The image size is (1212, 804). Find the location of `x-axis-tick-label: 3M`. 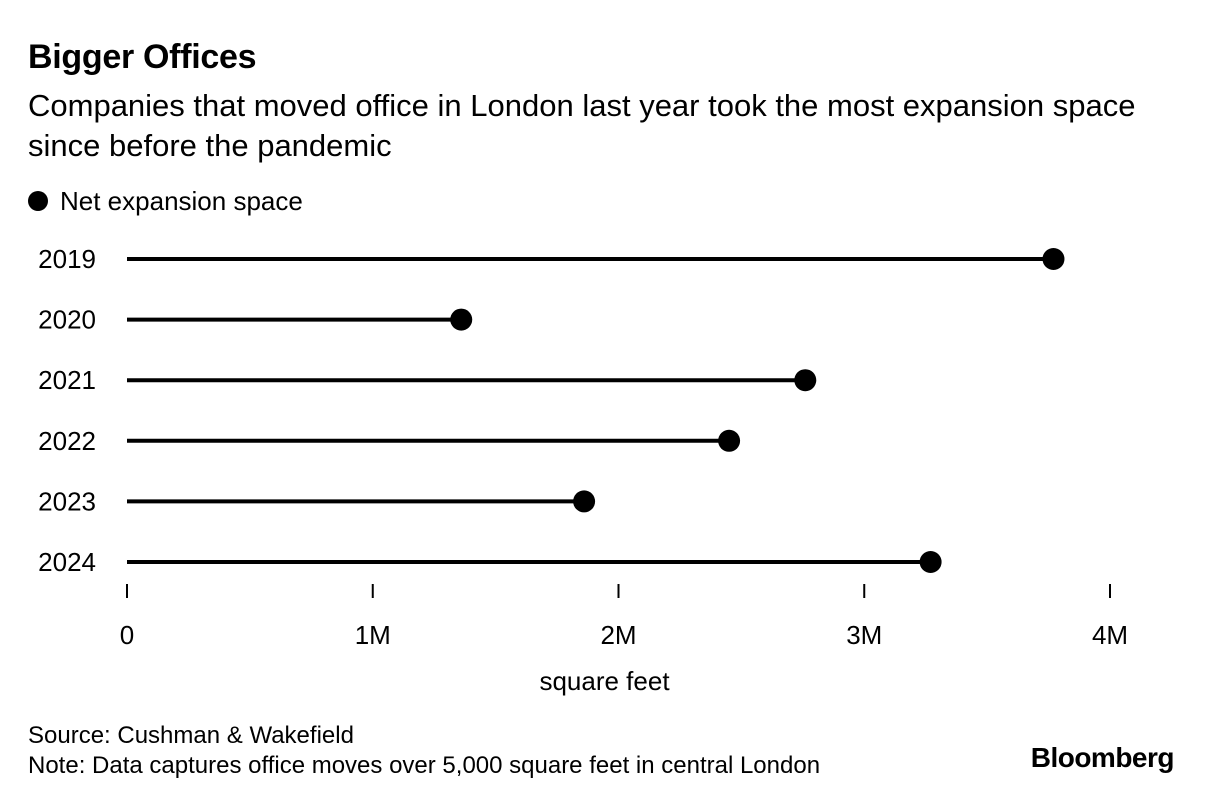

x-axis-tick-label: 3M is located at coordinates (864, 635).